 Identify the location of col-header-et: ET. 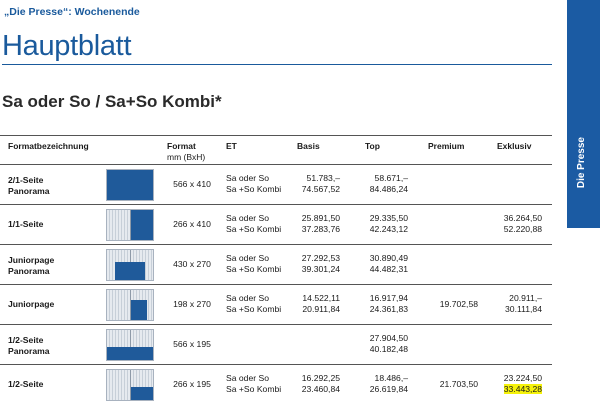
(231, 146).